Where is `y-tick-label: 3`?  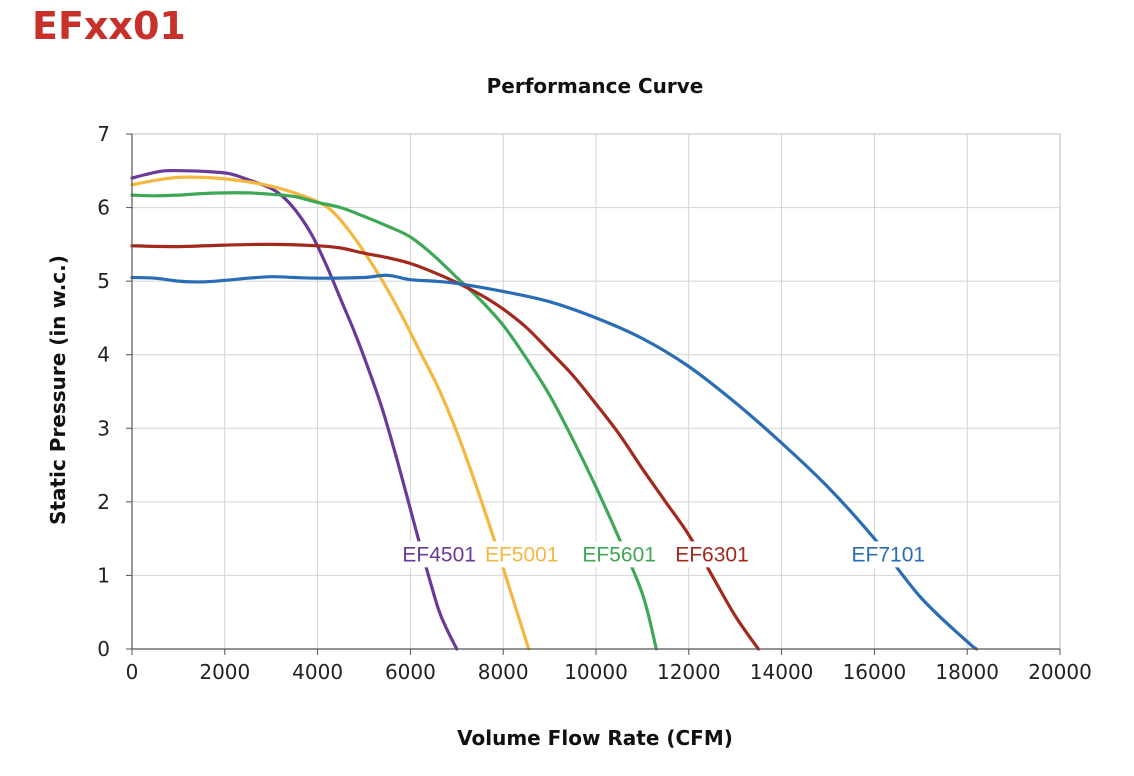 y-tick-label: 3 is located at coordinates (103, 428).